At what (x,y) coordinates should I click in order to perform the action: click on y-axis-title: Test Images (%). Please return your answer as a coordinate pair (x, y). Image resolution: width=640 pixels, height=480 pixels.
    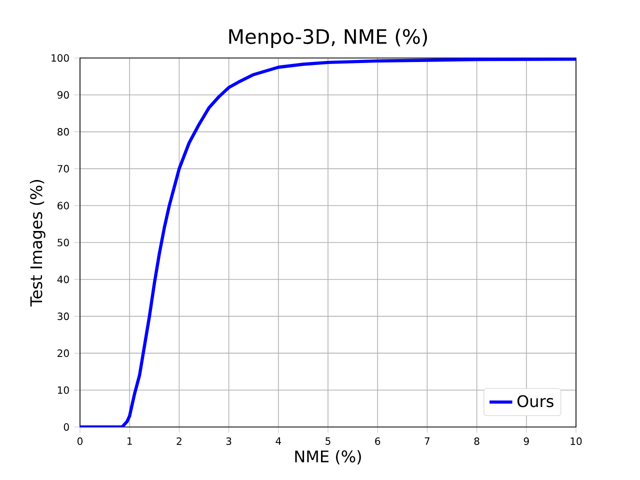
    Looking at the image, I should click on (38, 243).